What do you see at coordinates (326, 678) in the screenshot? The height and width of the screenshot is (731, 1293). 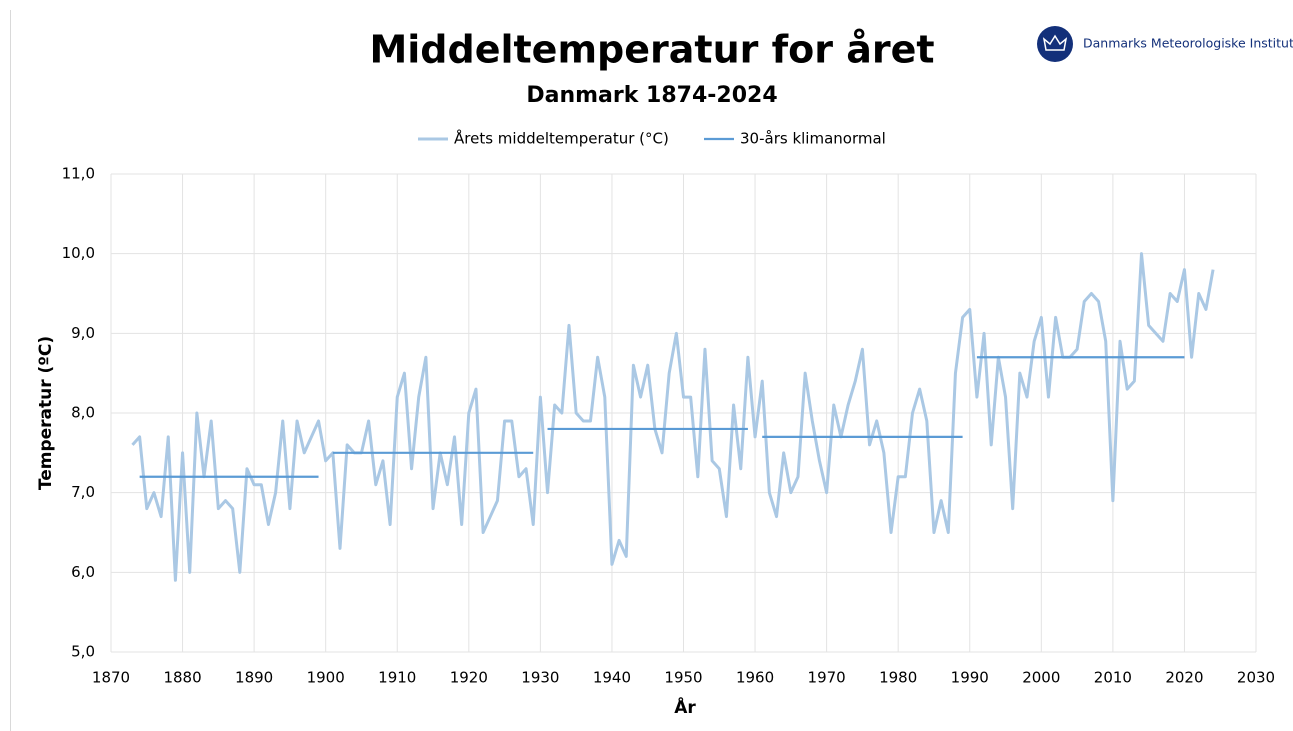 I see `x-tick-label: 1900` at bounding box center [326, 678].